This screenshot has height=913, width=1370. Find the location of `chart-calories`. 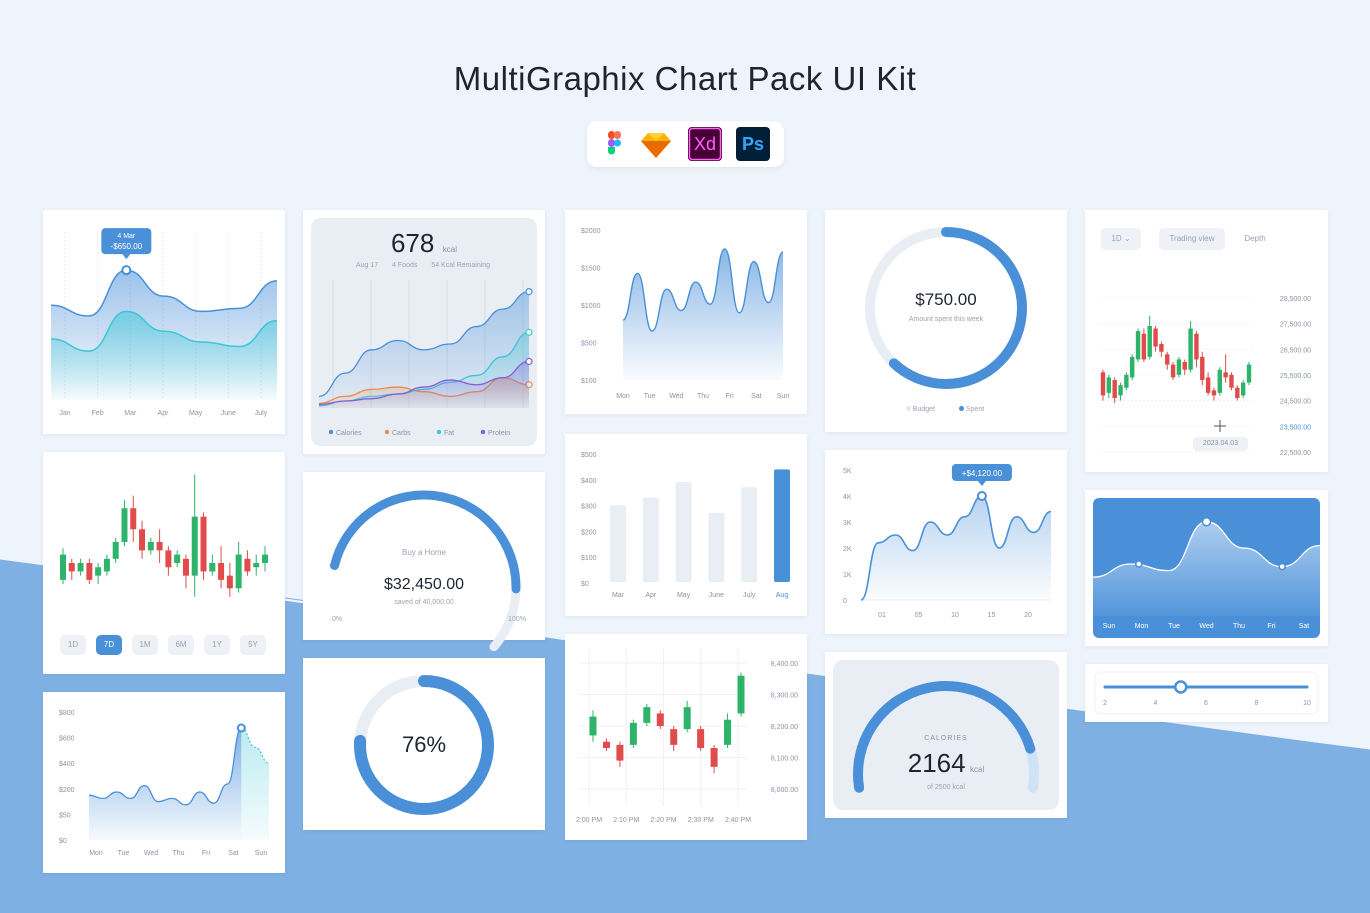

chart-calories is located at coordinates (946, 737).